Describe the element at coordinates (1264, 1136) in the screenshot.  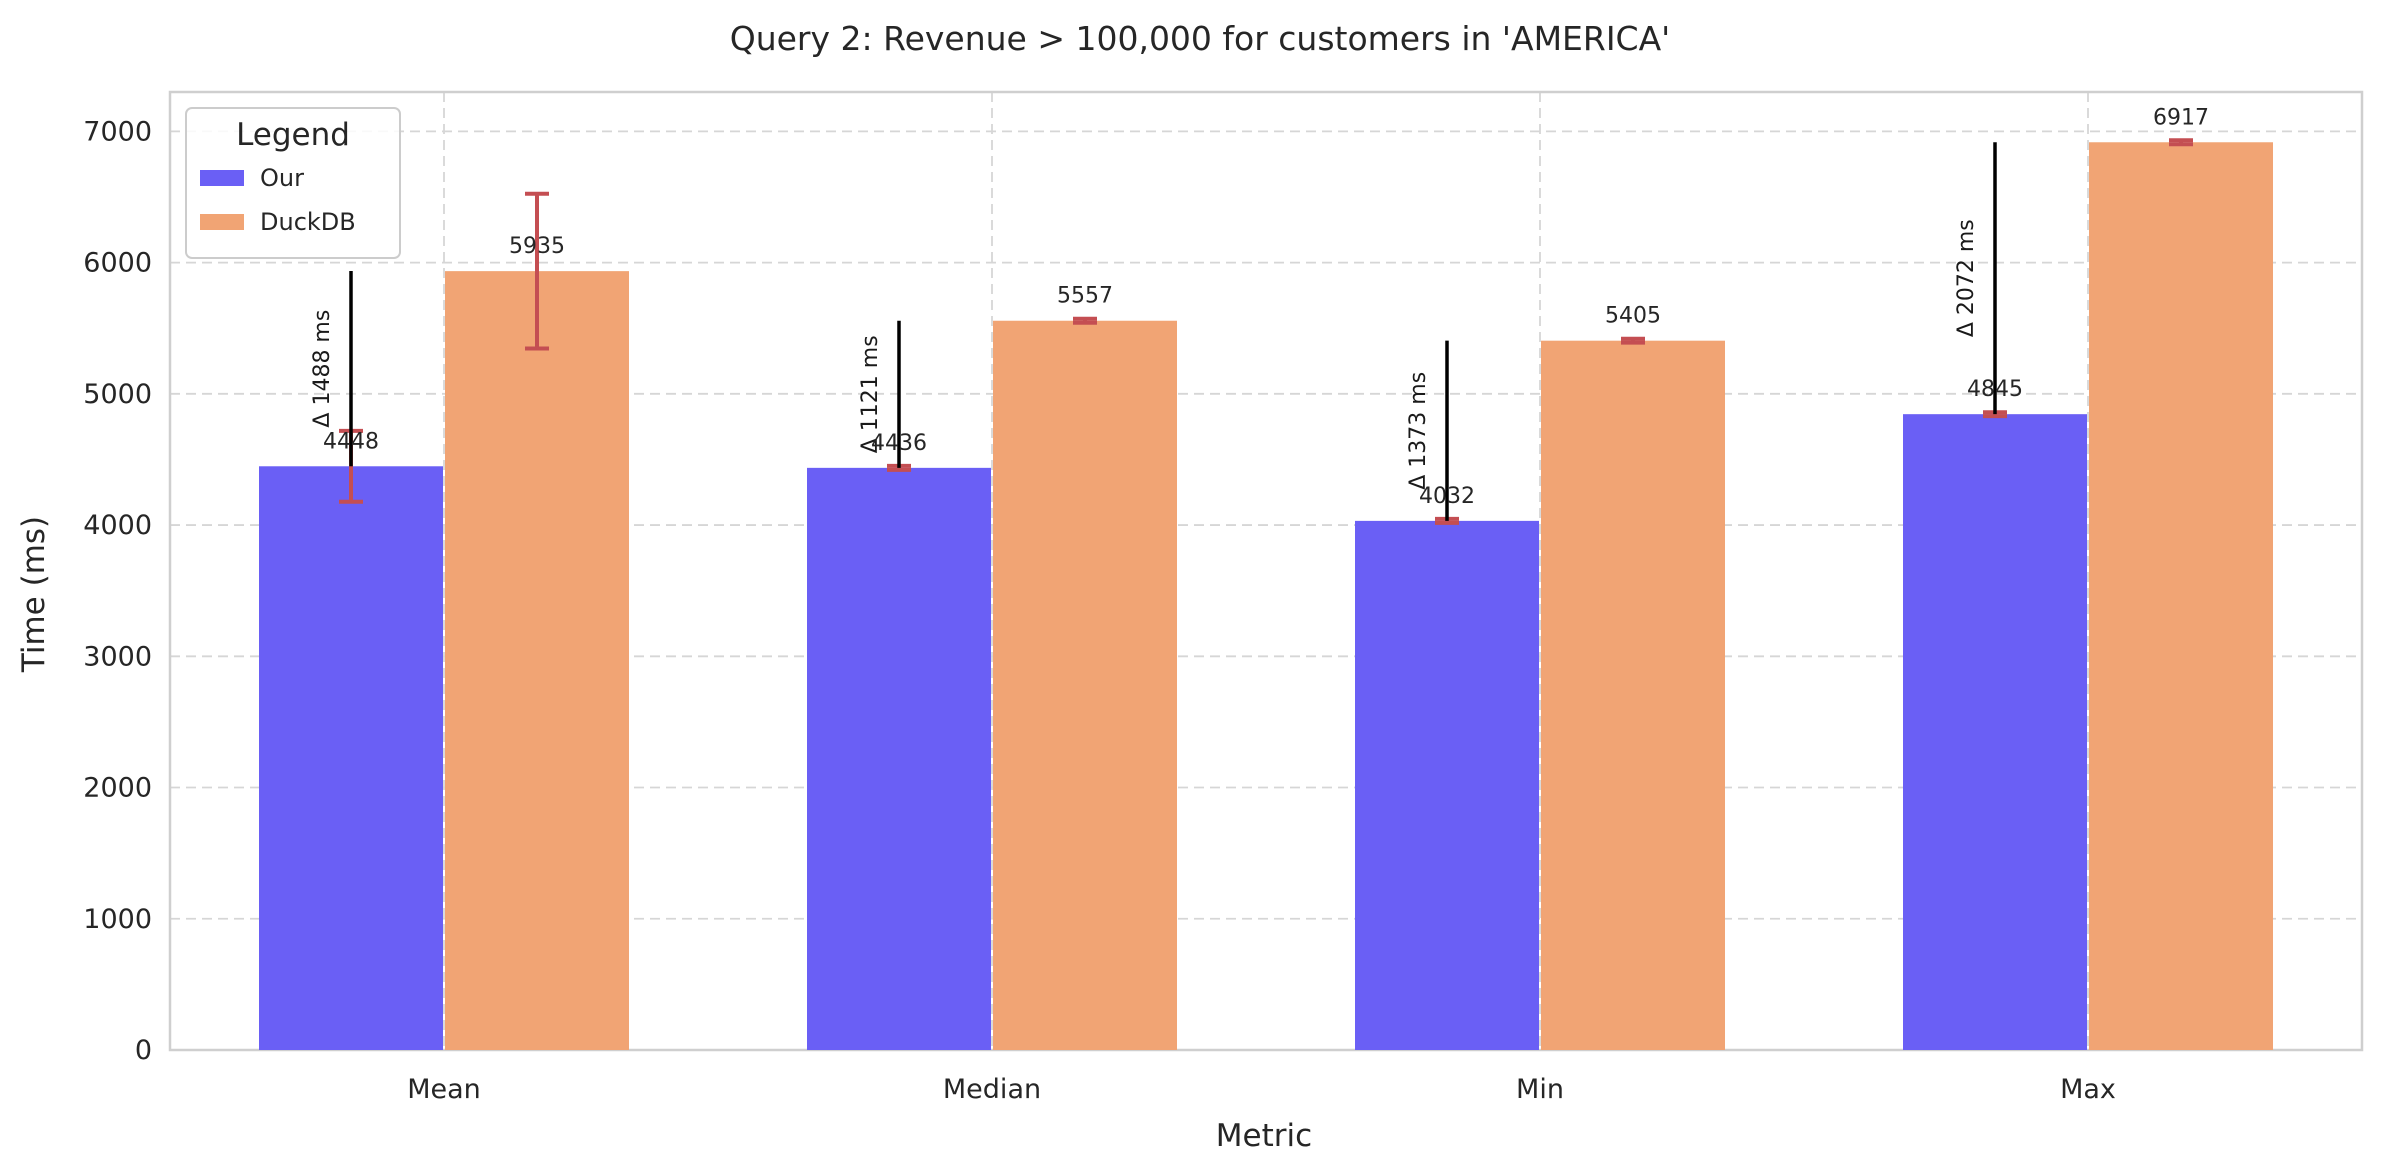
I see `x-axis-label: Metric` at that location.